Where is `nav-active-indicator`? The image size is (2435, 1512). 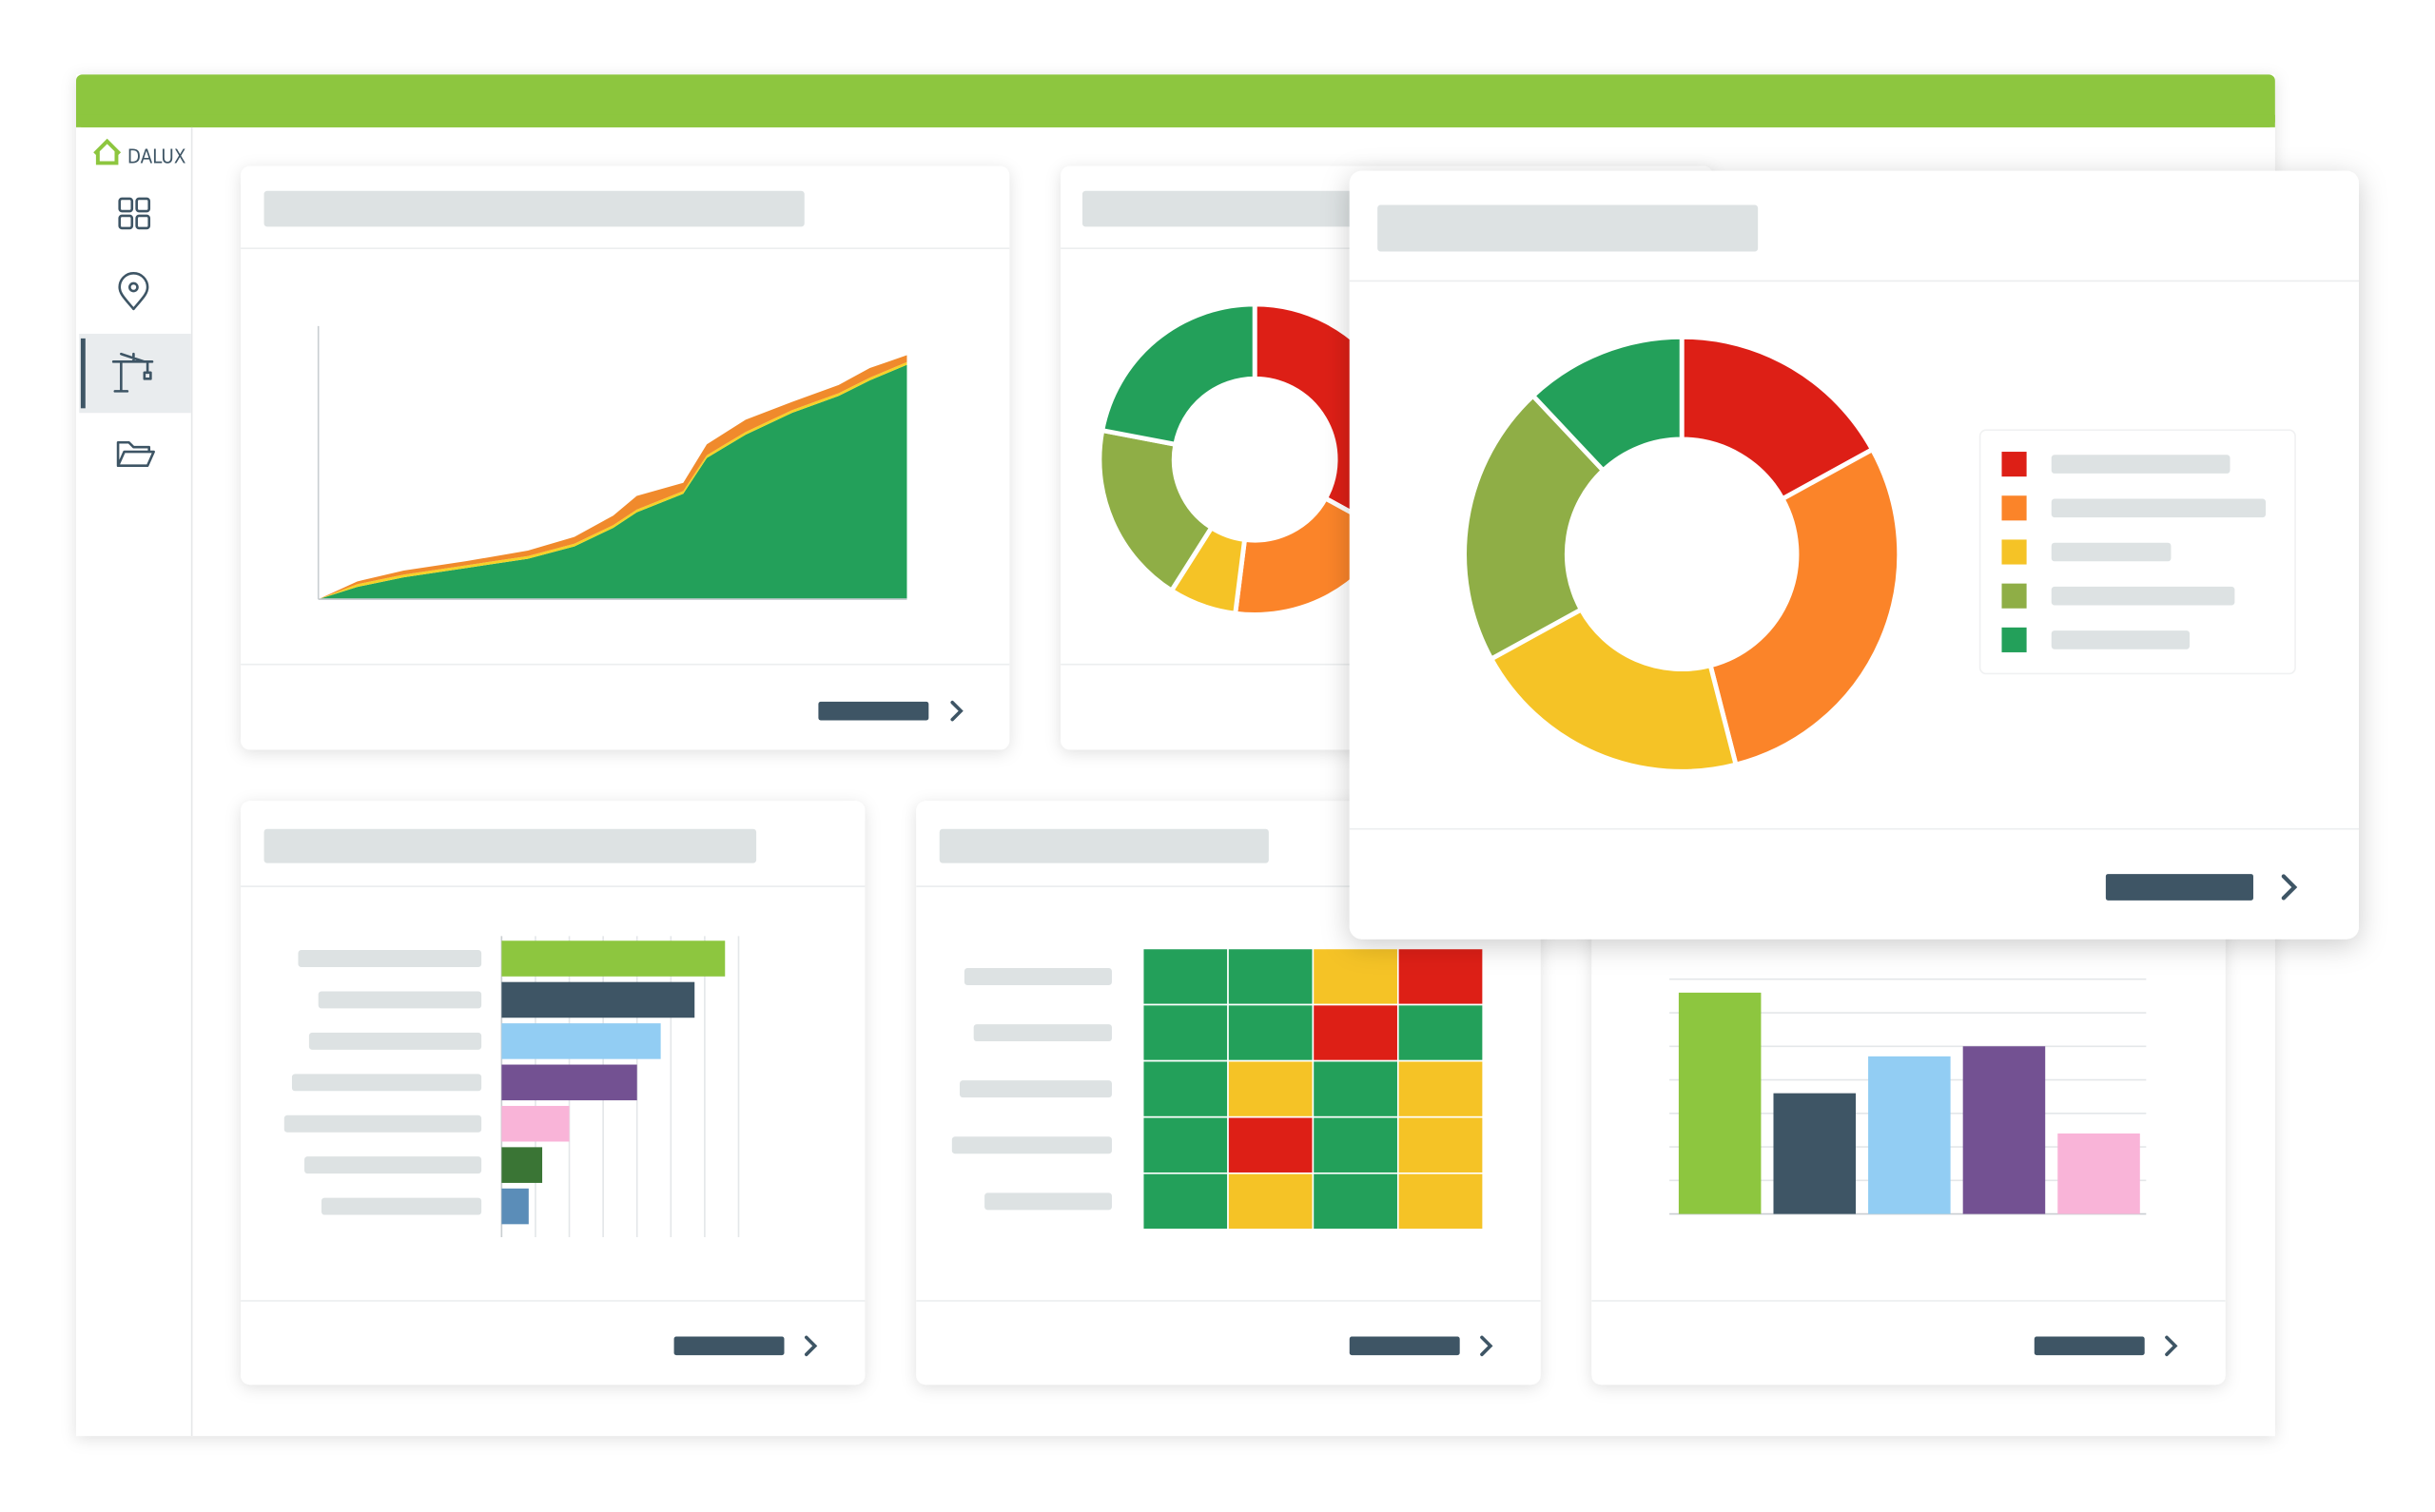
nav-active-indicator is located at coordinates (83, 373).